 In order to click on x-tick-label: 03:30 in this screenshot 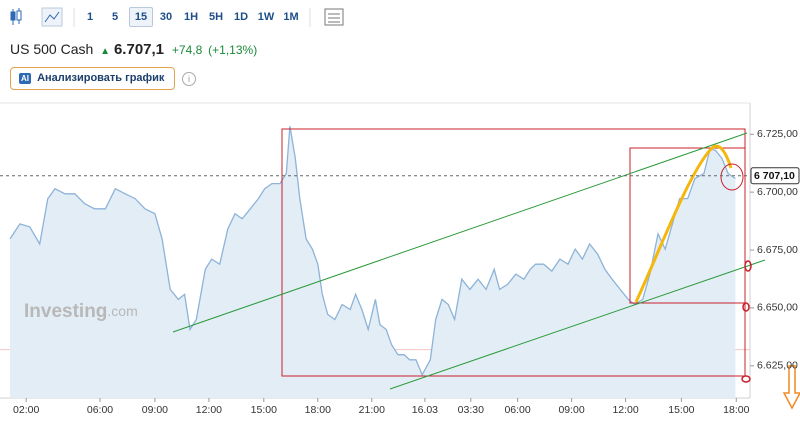, I will do `click(471, 410)`.